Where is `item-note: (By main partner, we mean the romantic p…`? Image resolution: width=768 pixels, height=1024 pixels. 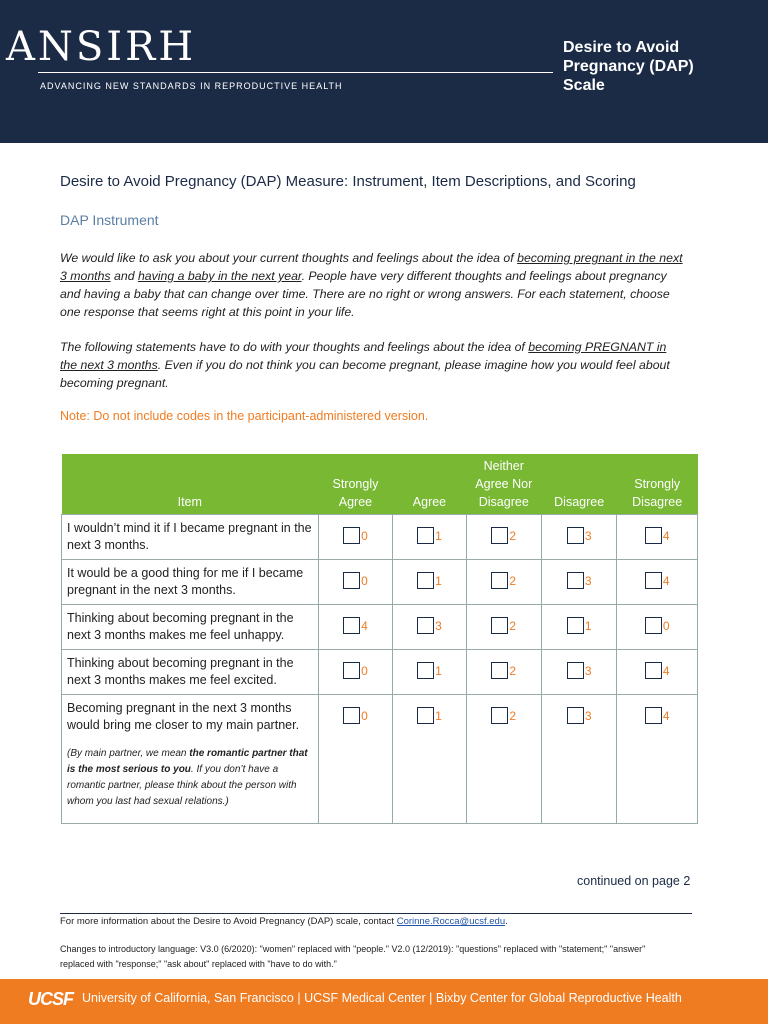 item-note: (By main partner, we mean the romantic p… is located at coordinates (190, 778).